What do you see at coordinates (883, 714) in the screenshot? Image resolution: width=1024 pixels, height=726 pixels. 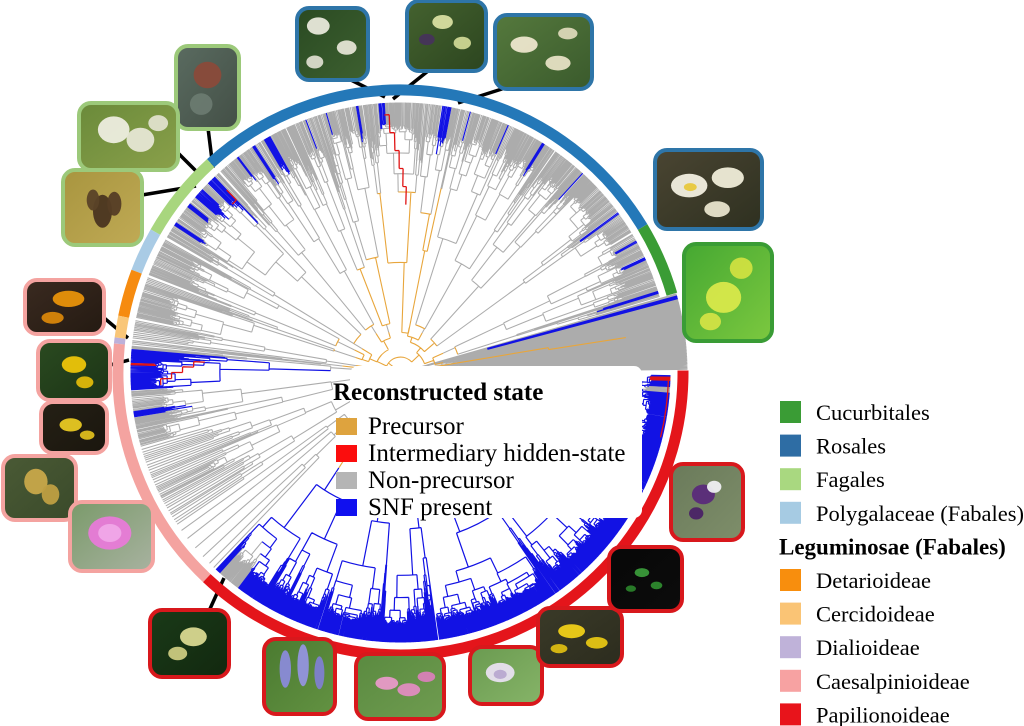 I see `svg-text: Papilionoideae` at bounding box center [883, 714].